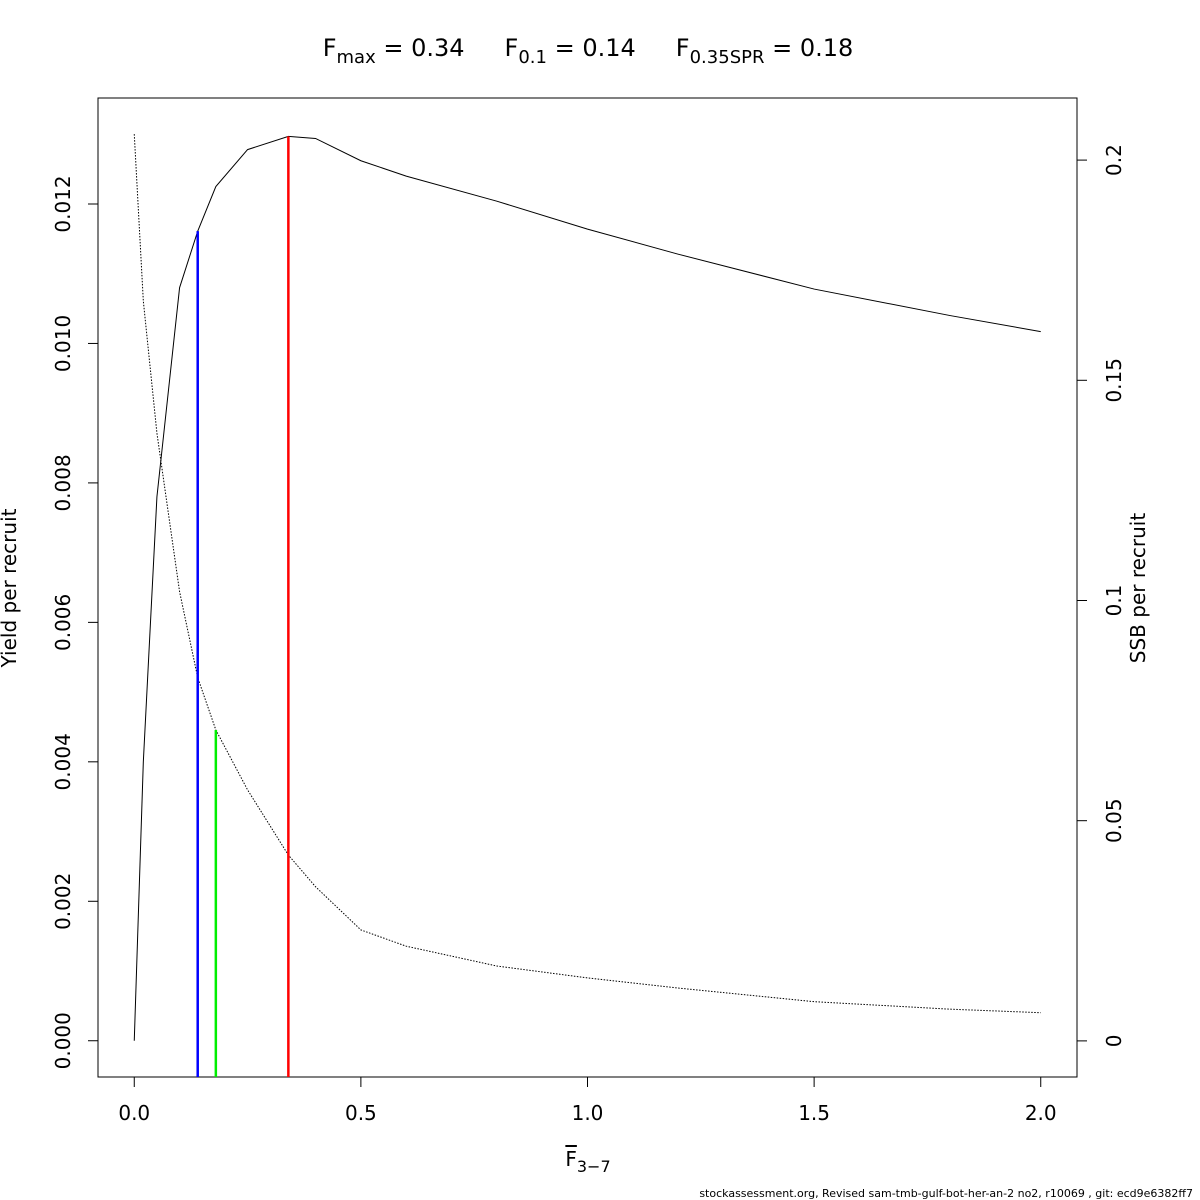  Describe the element at coordinates (357, 57) in the screenshot. I see `title-subscript: max` at that location.